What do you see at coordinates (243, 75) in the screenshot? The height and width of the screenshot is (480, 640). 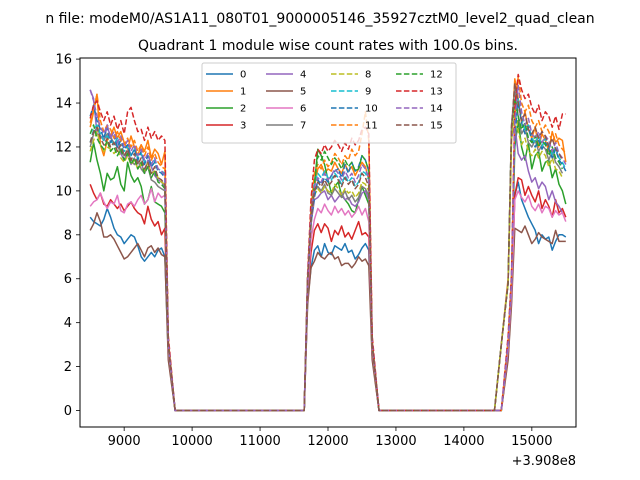 I see `legend-label-0: 0` at bounding box center [243, 75].